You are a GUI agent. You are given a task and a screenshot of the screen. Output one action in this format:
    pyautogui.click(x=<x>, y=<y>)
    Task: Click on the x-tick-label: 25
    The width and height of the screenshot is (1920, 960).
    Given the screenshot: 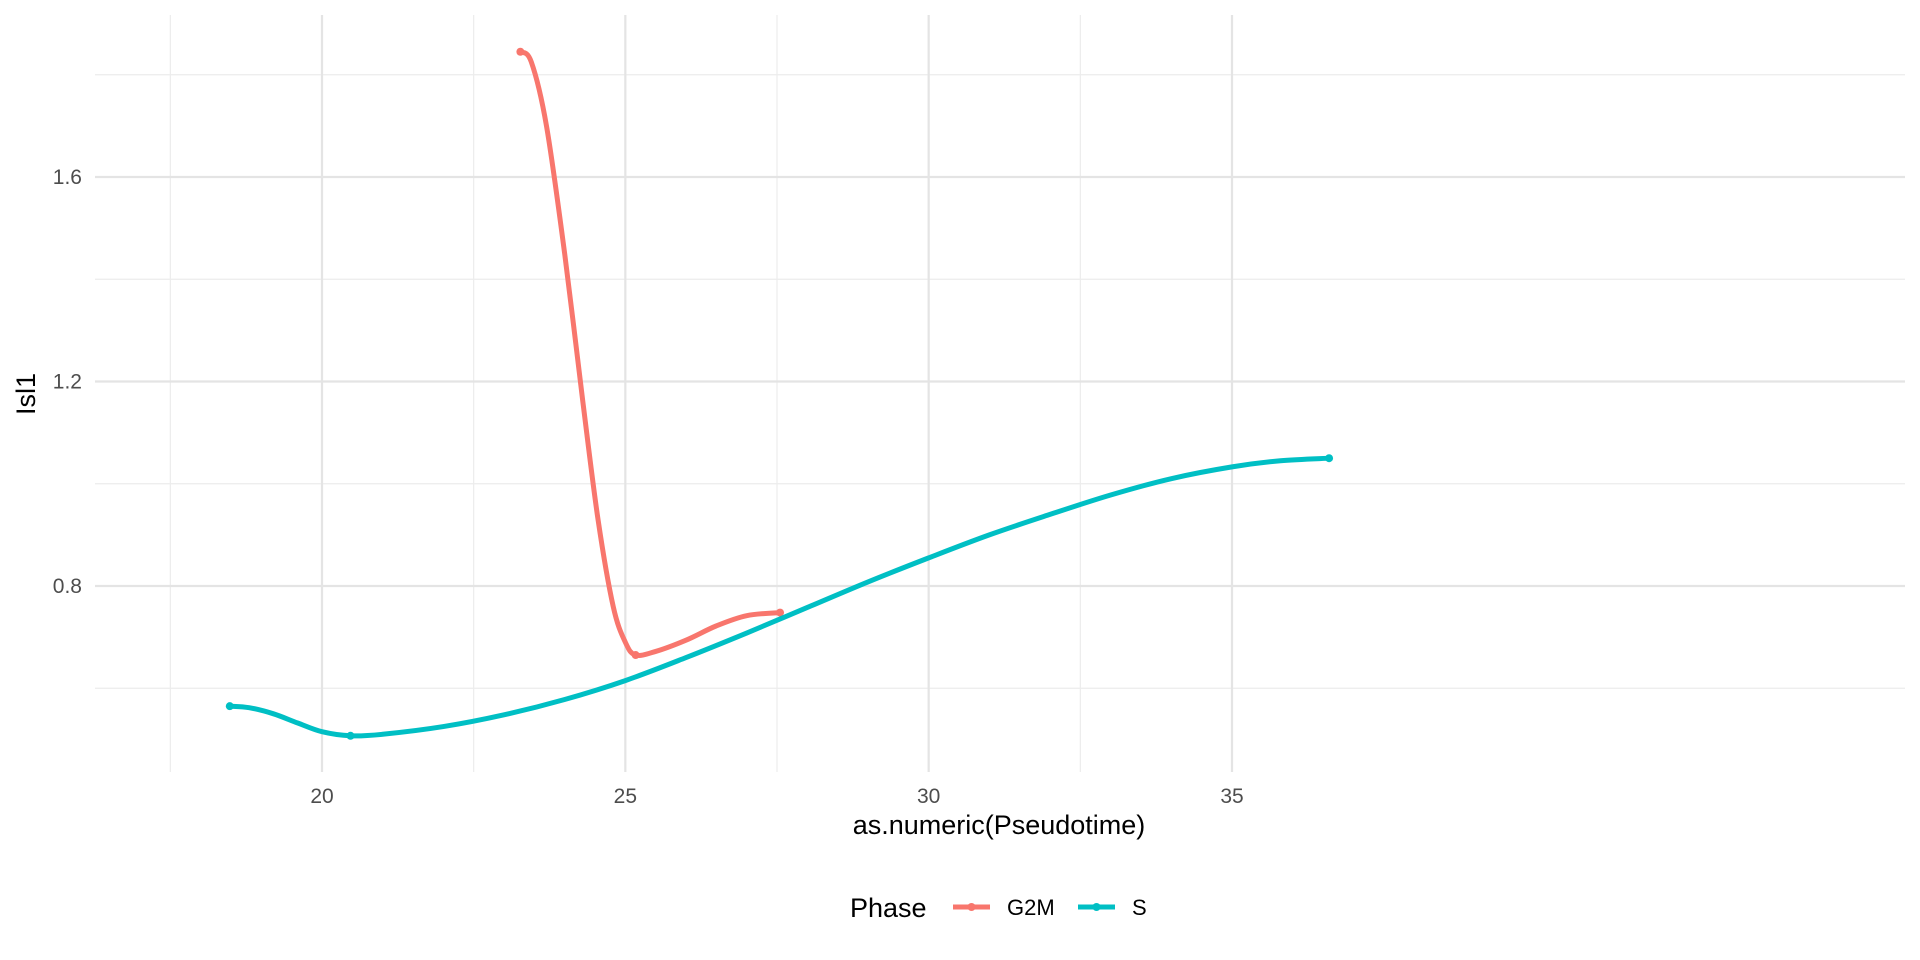 What is the action you would take?
    pyautogui.click(x=625, y=796)
    